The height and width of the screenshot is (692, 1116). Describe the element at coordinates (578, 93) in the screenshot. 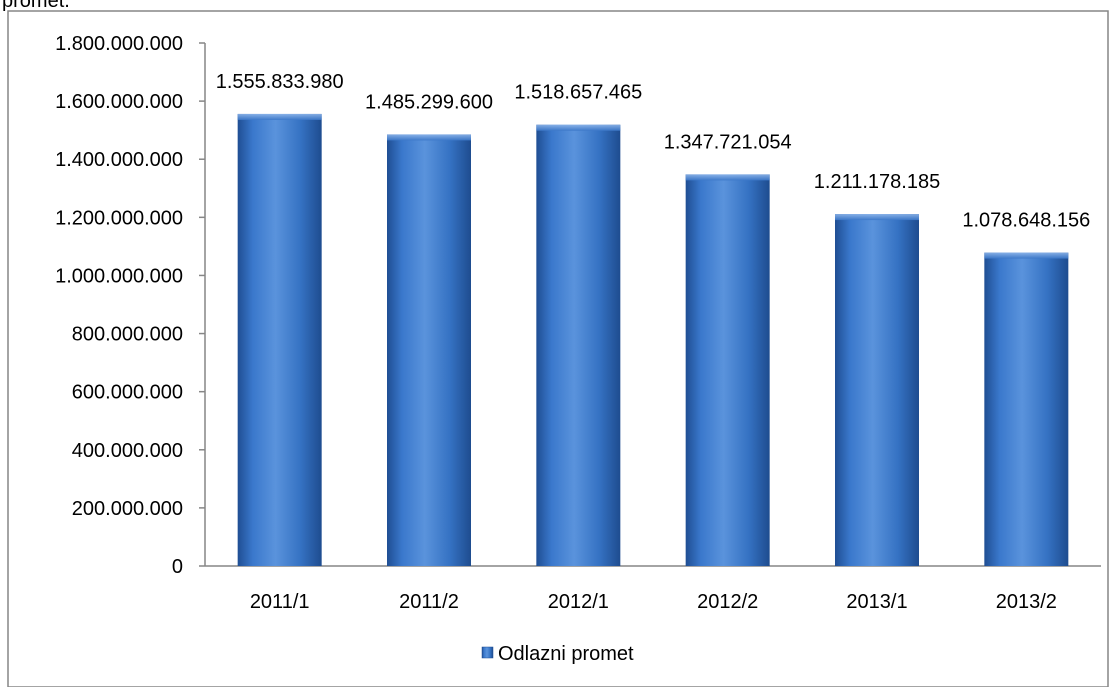

I see `data-label: 1.518.657.465` at that location.